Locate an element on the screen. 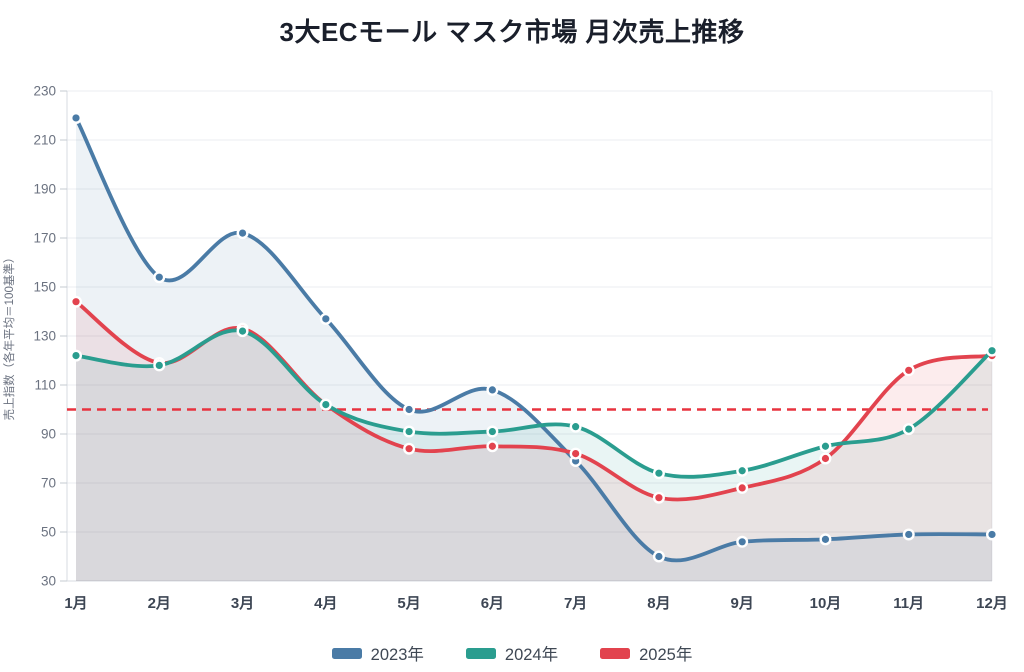 The image size is (1024, 672). data-point-2024年-7月 is located at coordinates (575, 426).